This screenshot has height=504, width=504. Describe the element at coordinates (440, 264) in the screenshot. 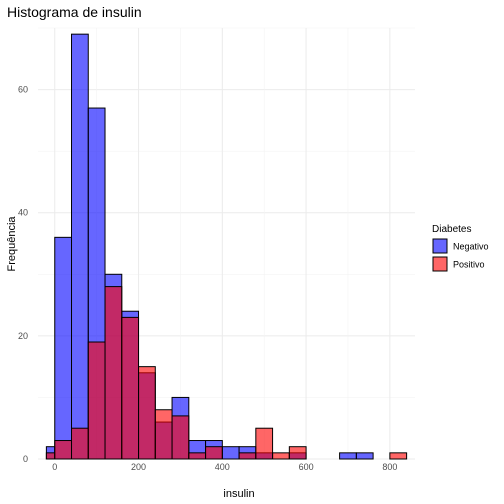

I see `legend-key-positivo` at that location.